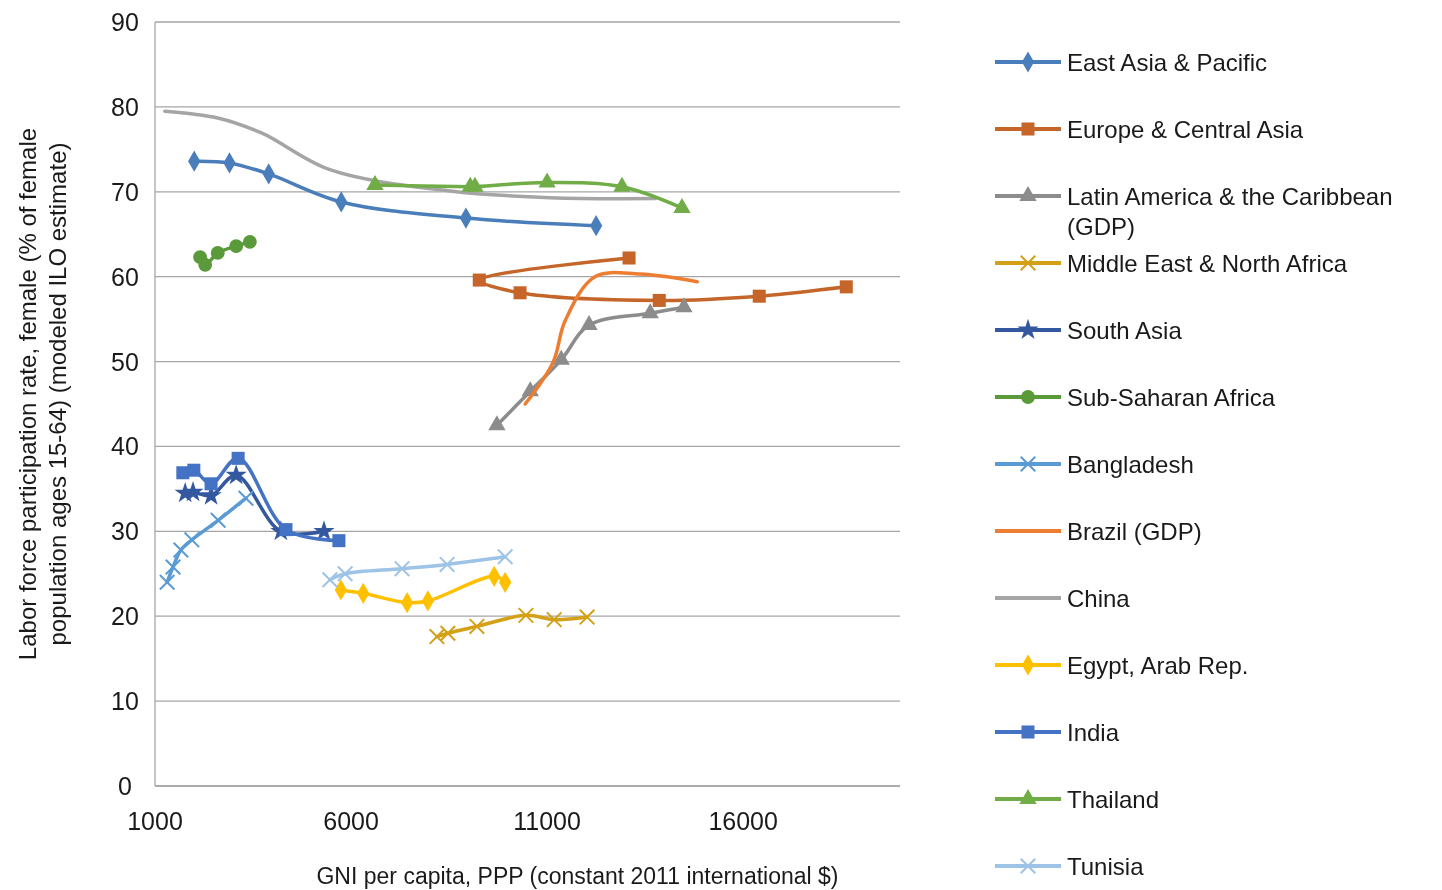 The image size is (1442, 890). Describe the element at coordinates (155, 821) in the screenshot. I see `x-tick-label: 1000` at that location.